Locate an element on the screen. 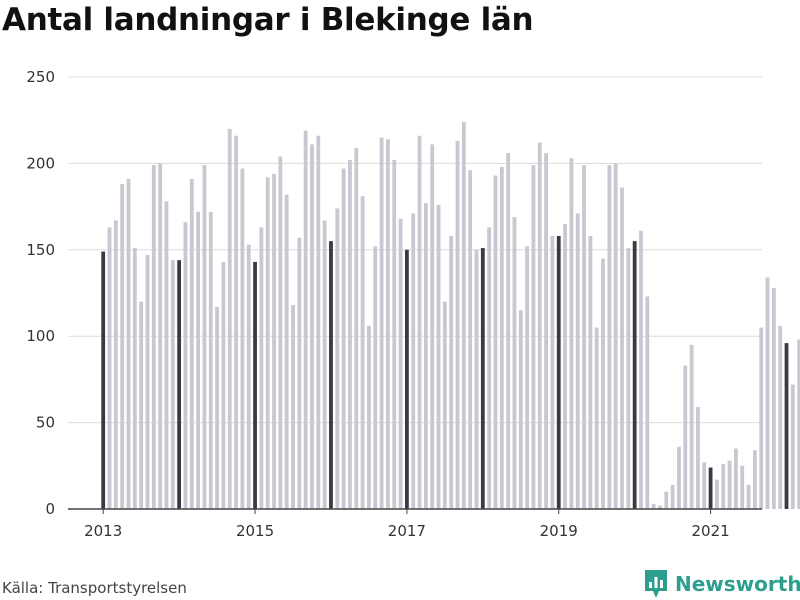 This screenshot has height=600, width=800. x-tick-label: 2021 is located at coordinates (710, 531).